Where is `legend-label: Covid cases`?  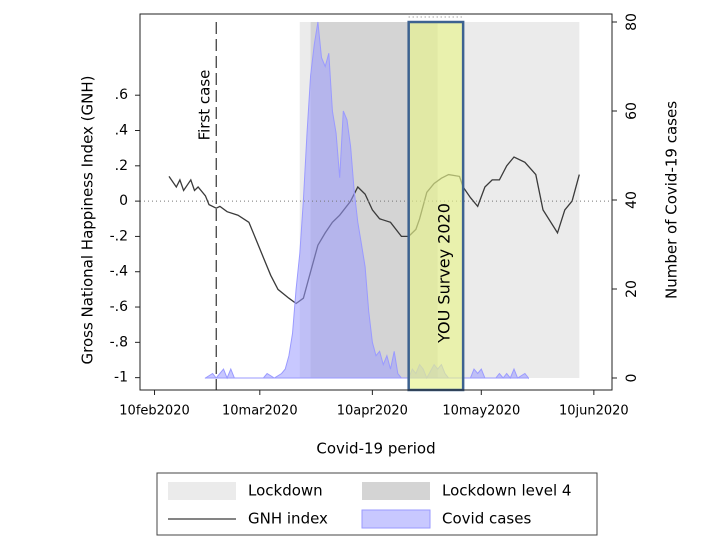 legend-label: Covid cases is located at coordinates (486, 519).